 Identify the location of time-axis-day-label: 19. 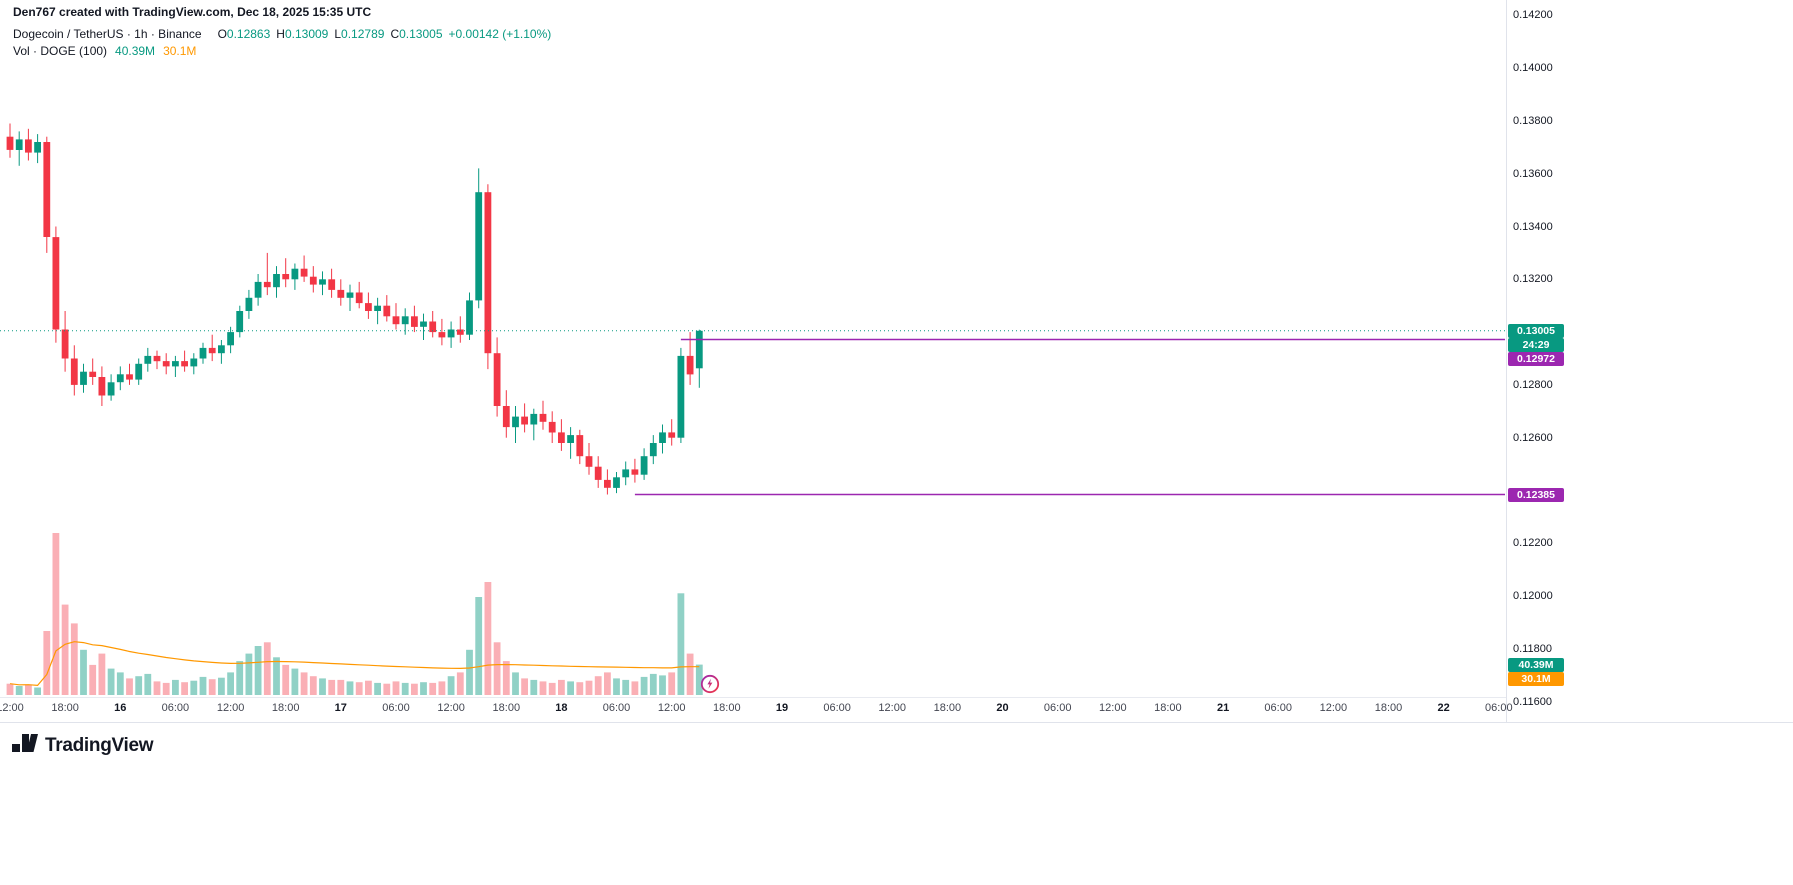
(782, 708).